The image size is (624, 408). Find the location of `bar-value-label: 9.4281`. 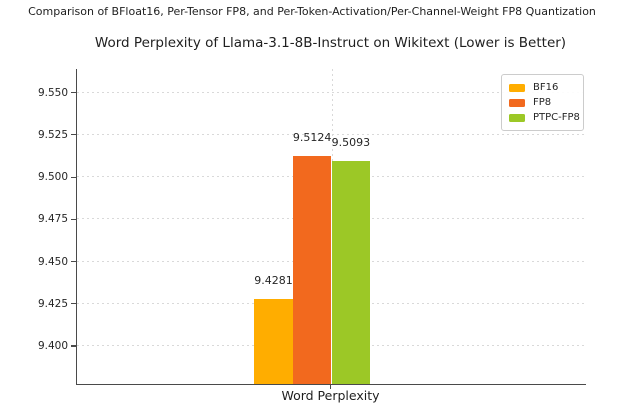

bar-value-label: 9.4281 is located at coordinates (273, 280).